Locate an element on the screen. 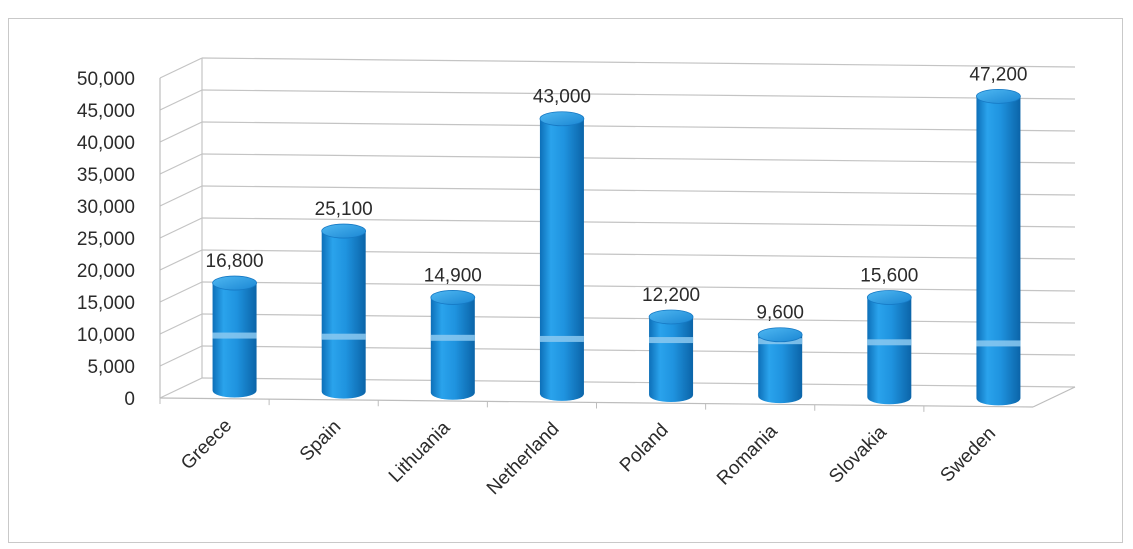 The height and width of the screenshot is (549, 1133). bar-lithuania is located at coordinates (453, 345).